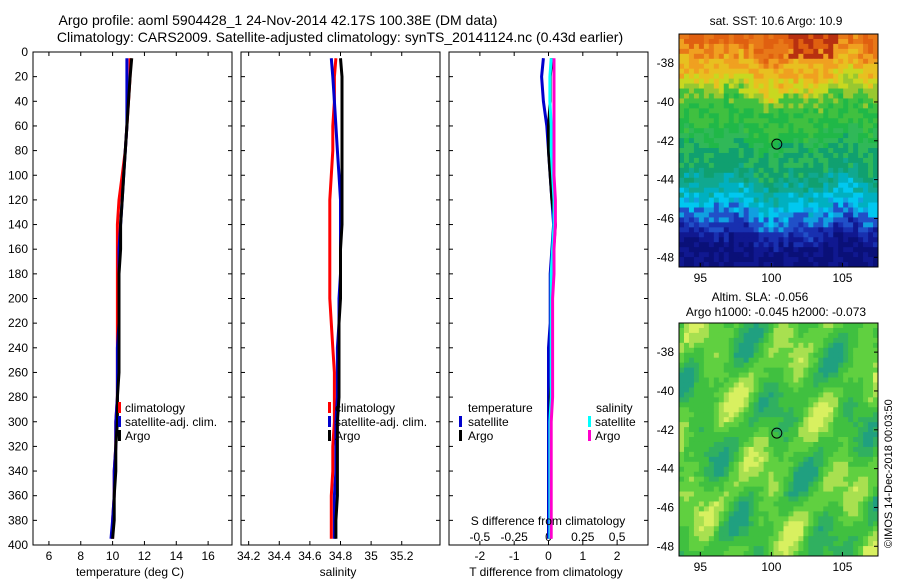 Image resolution: width=900 pixels, height=580 pixels. What do you see at coordinates (18, 274) in the screenshot?
I see `depth-tick-label: 180` at bounding box center [18, 274].